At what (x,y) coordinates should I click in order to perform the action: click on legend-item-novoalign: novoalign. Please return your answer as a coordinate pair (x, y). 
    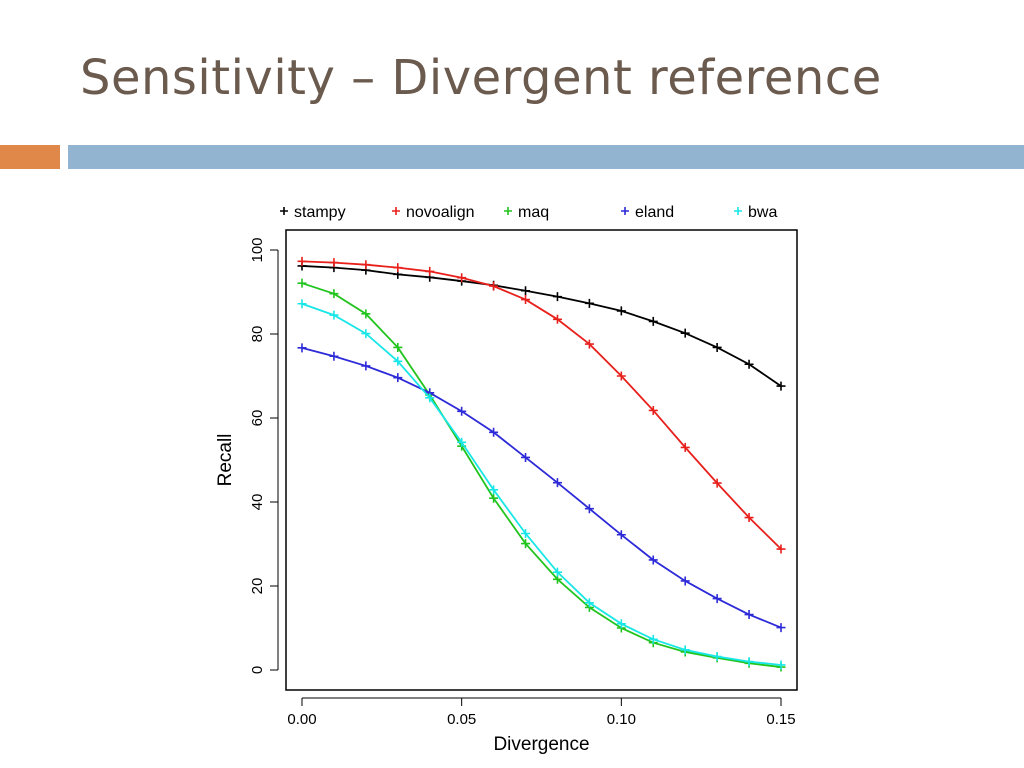
    Looking at the image, I should click on (433, 212).